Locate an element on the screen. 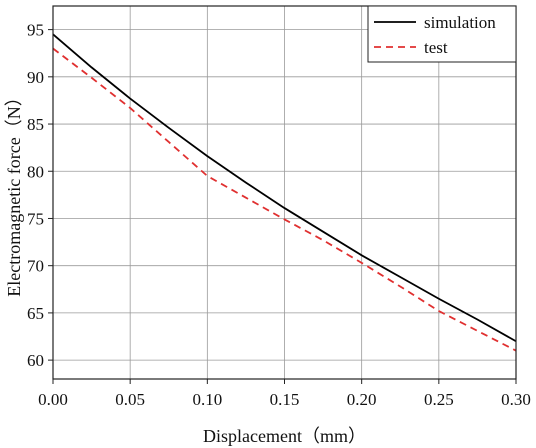  x-tick-label: 0.15 is located at coordinates (285, 399).